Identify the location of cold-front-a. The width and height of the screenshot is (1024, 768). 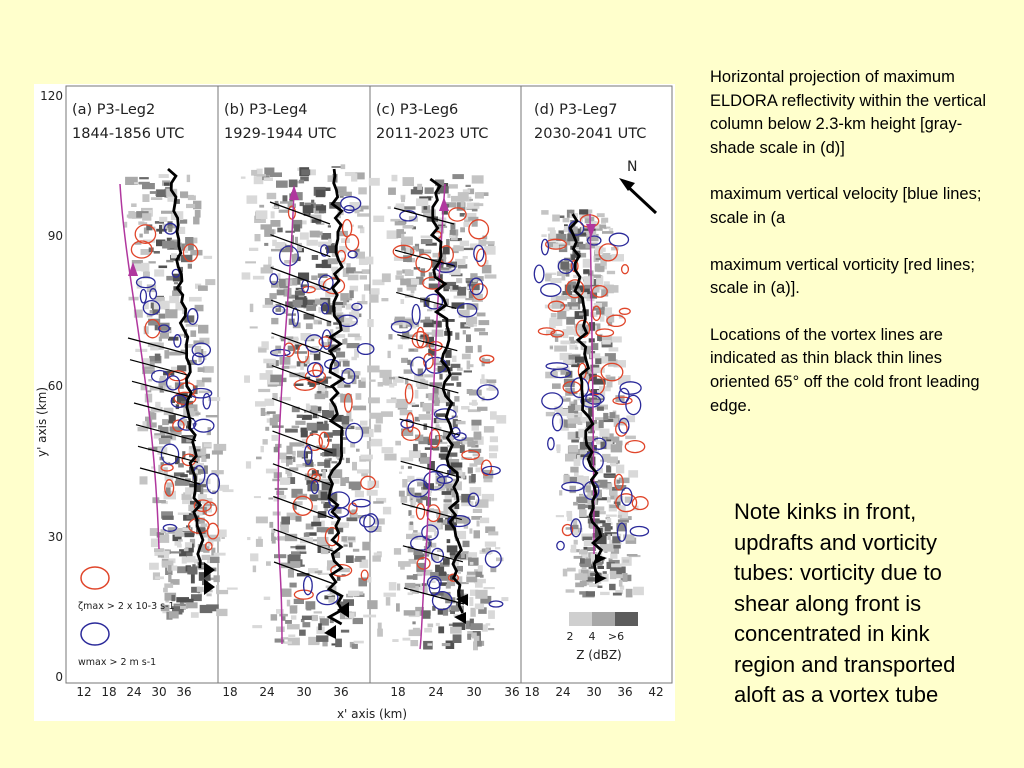
(186, 368).